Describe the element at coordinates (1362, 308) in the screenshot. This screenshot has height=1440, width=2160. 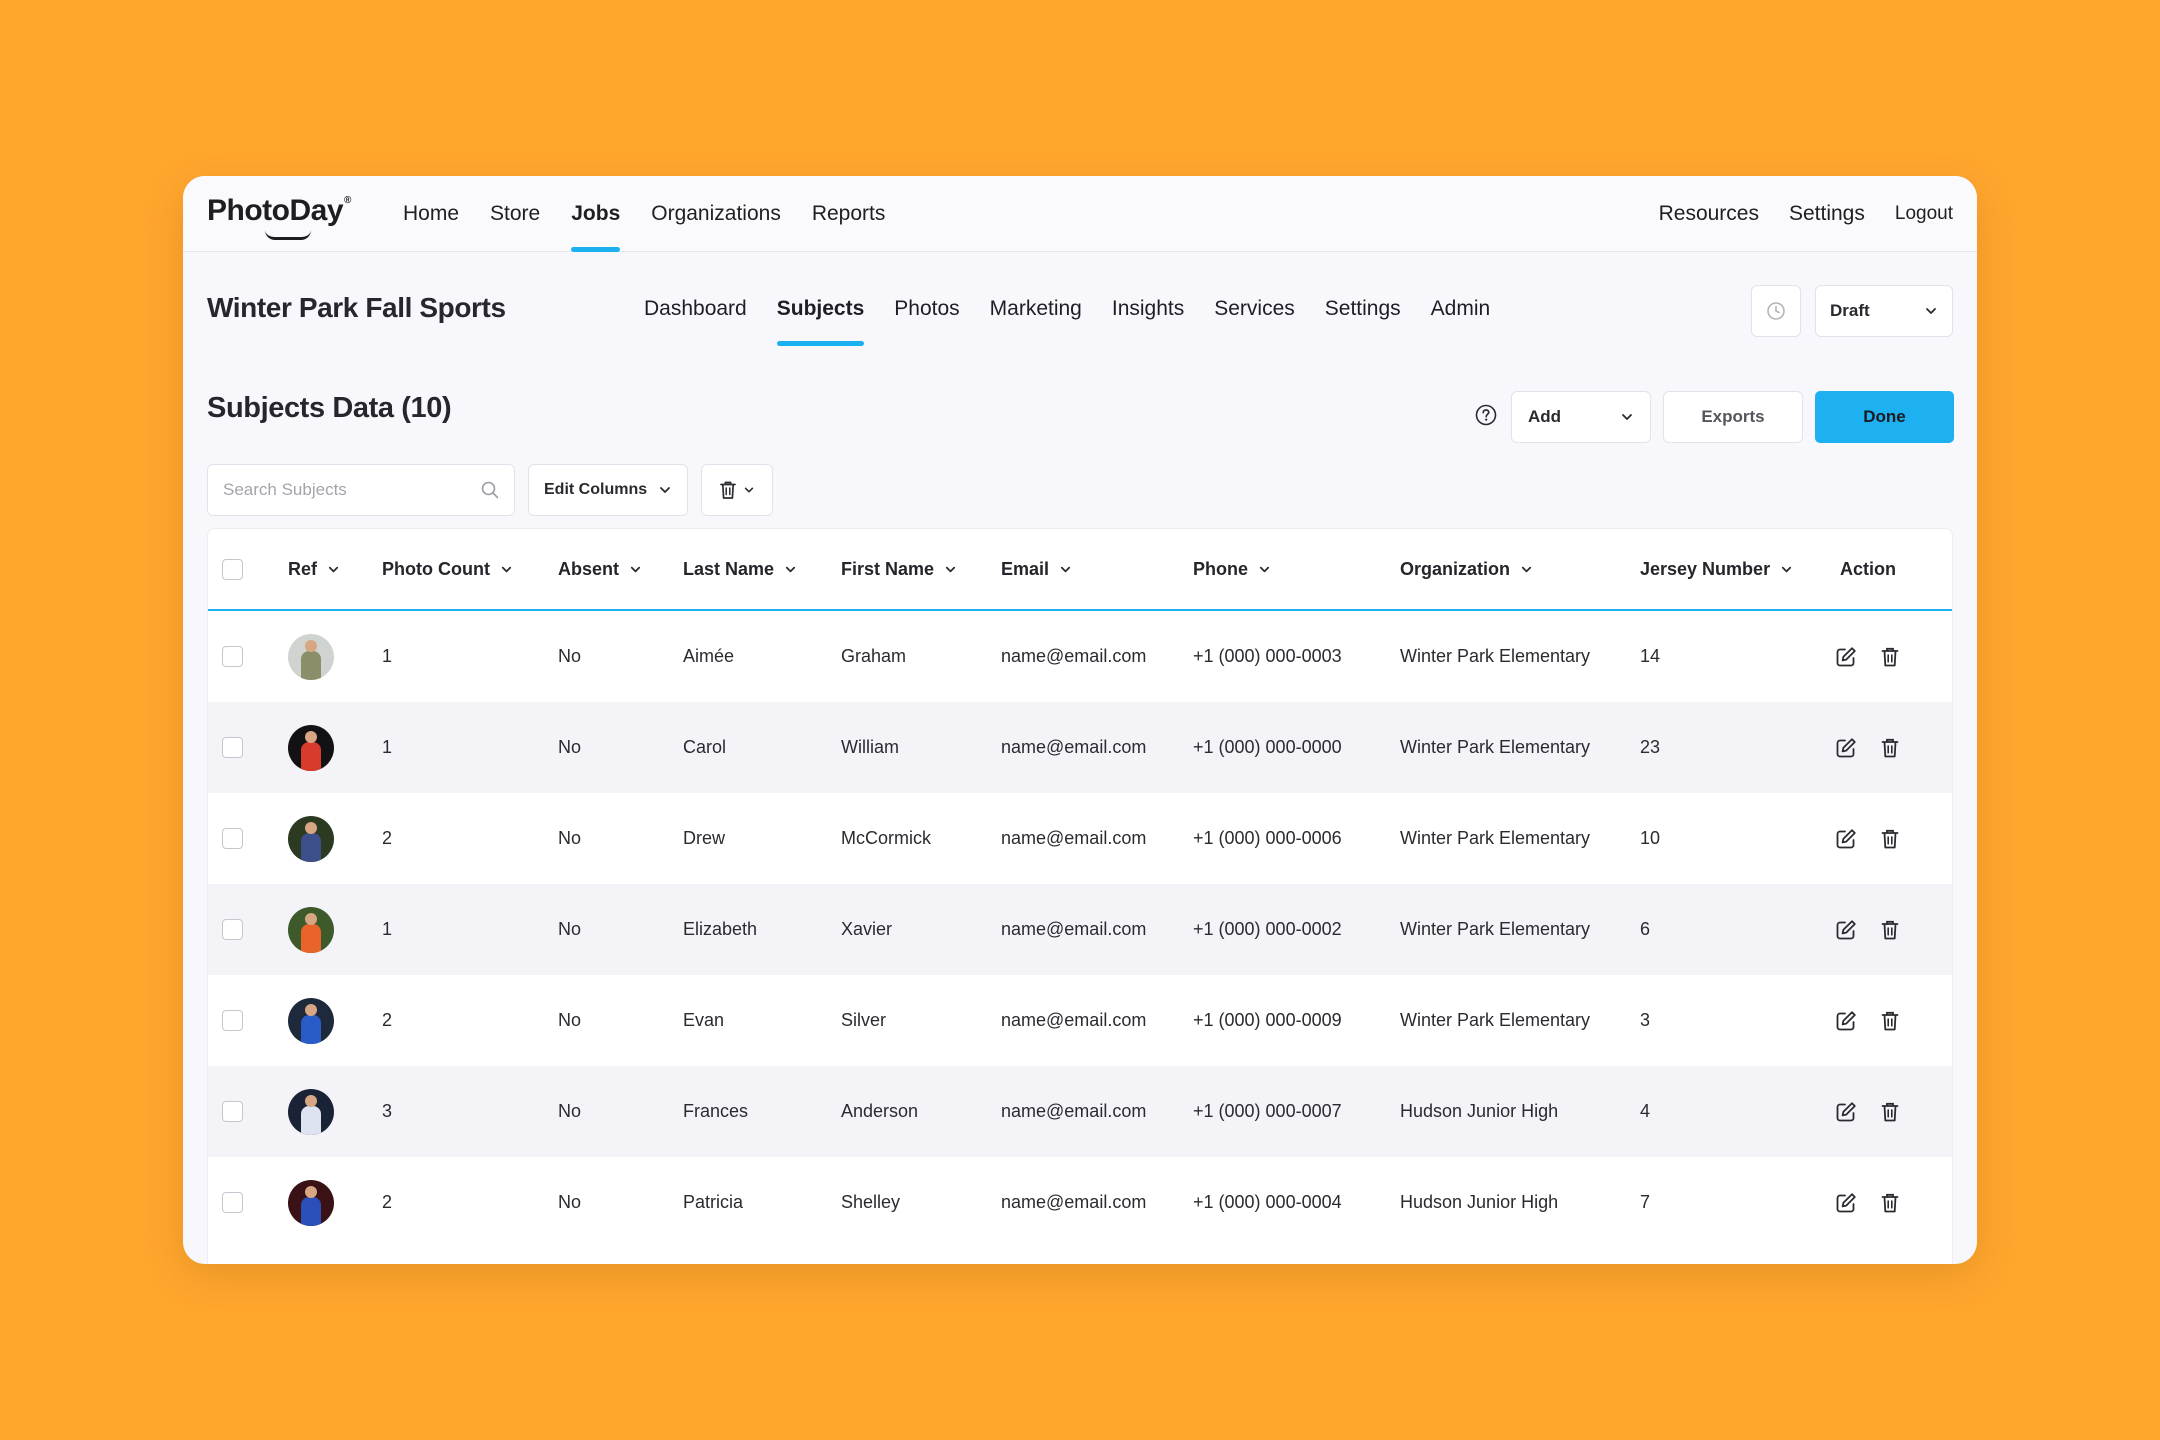
I see `tab-settings: Settings` at that location.